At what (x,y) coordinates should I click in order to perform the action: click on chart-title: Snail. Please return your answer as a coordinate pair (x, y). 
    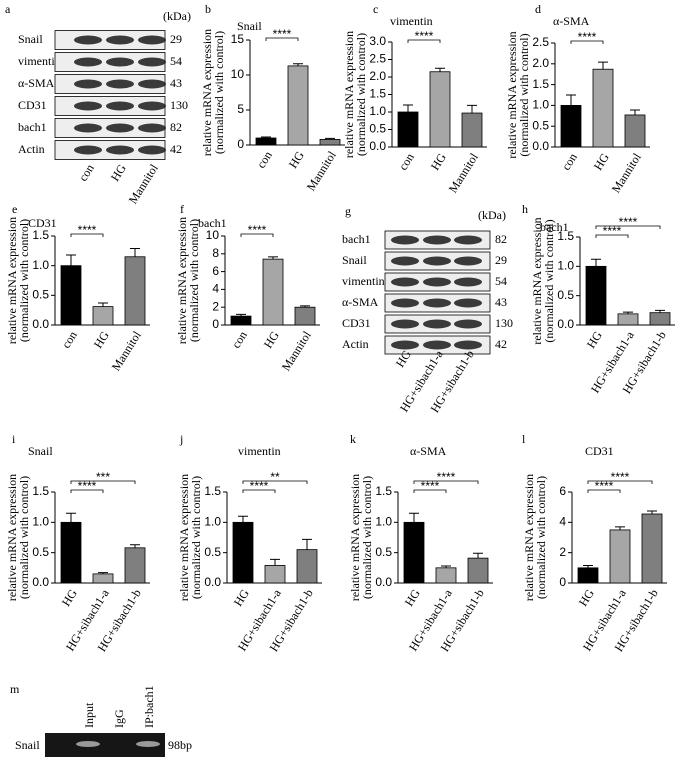
    Looking at the image, I should click on (249, 26).